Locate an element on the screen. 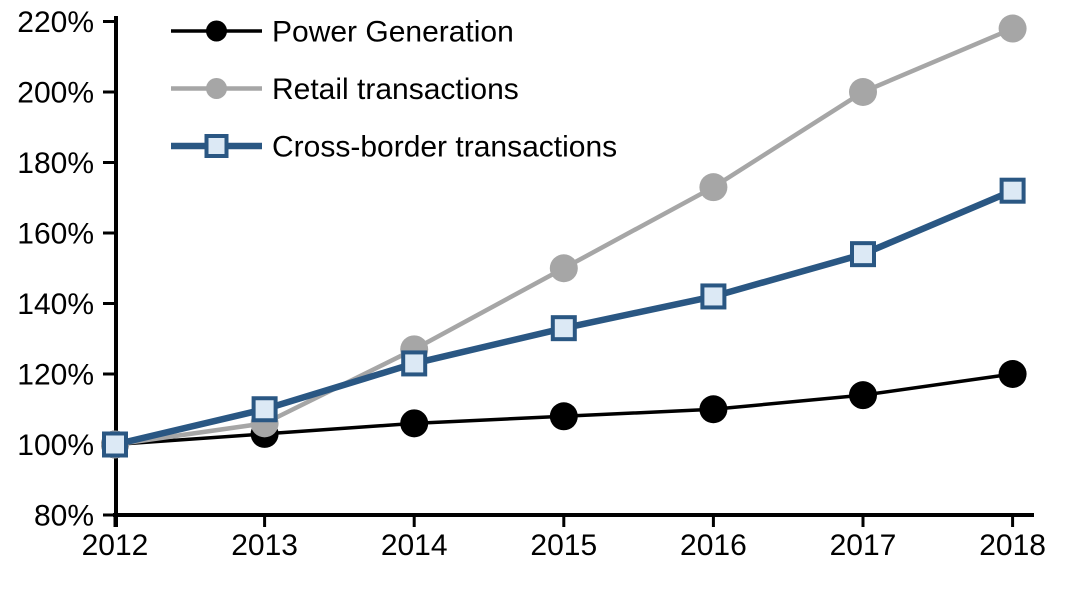  x-axis-tick-label: 2014 is located at coordinates (414, 545).